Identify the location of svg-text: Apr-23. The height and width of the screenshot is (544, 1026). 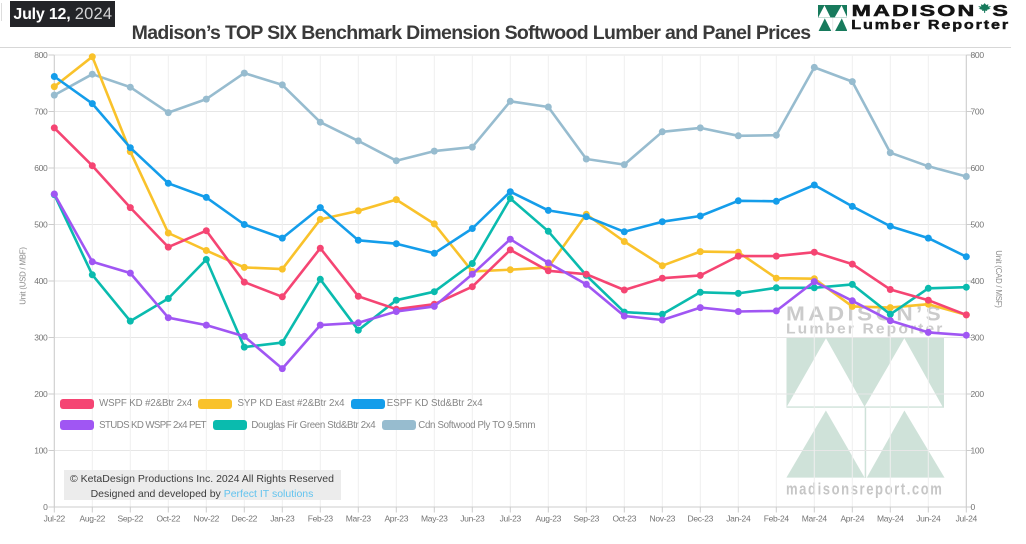
(396, 518).